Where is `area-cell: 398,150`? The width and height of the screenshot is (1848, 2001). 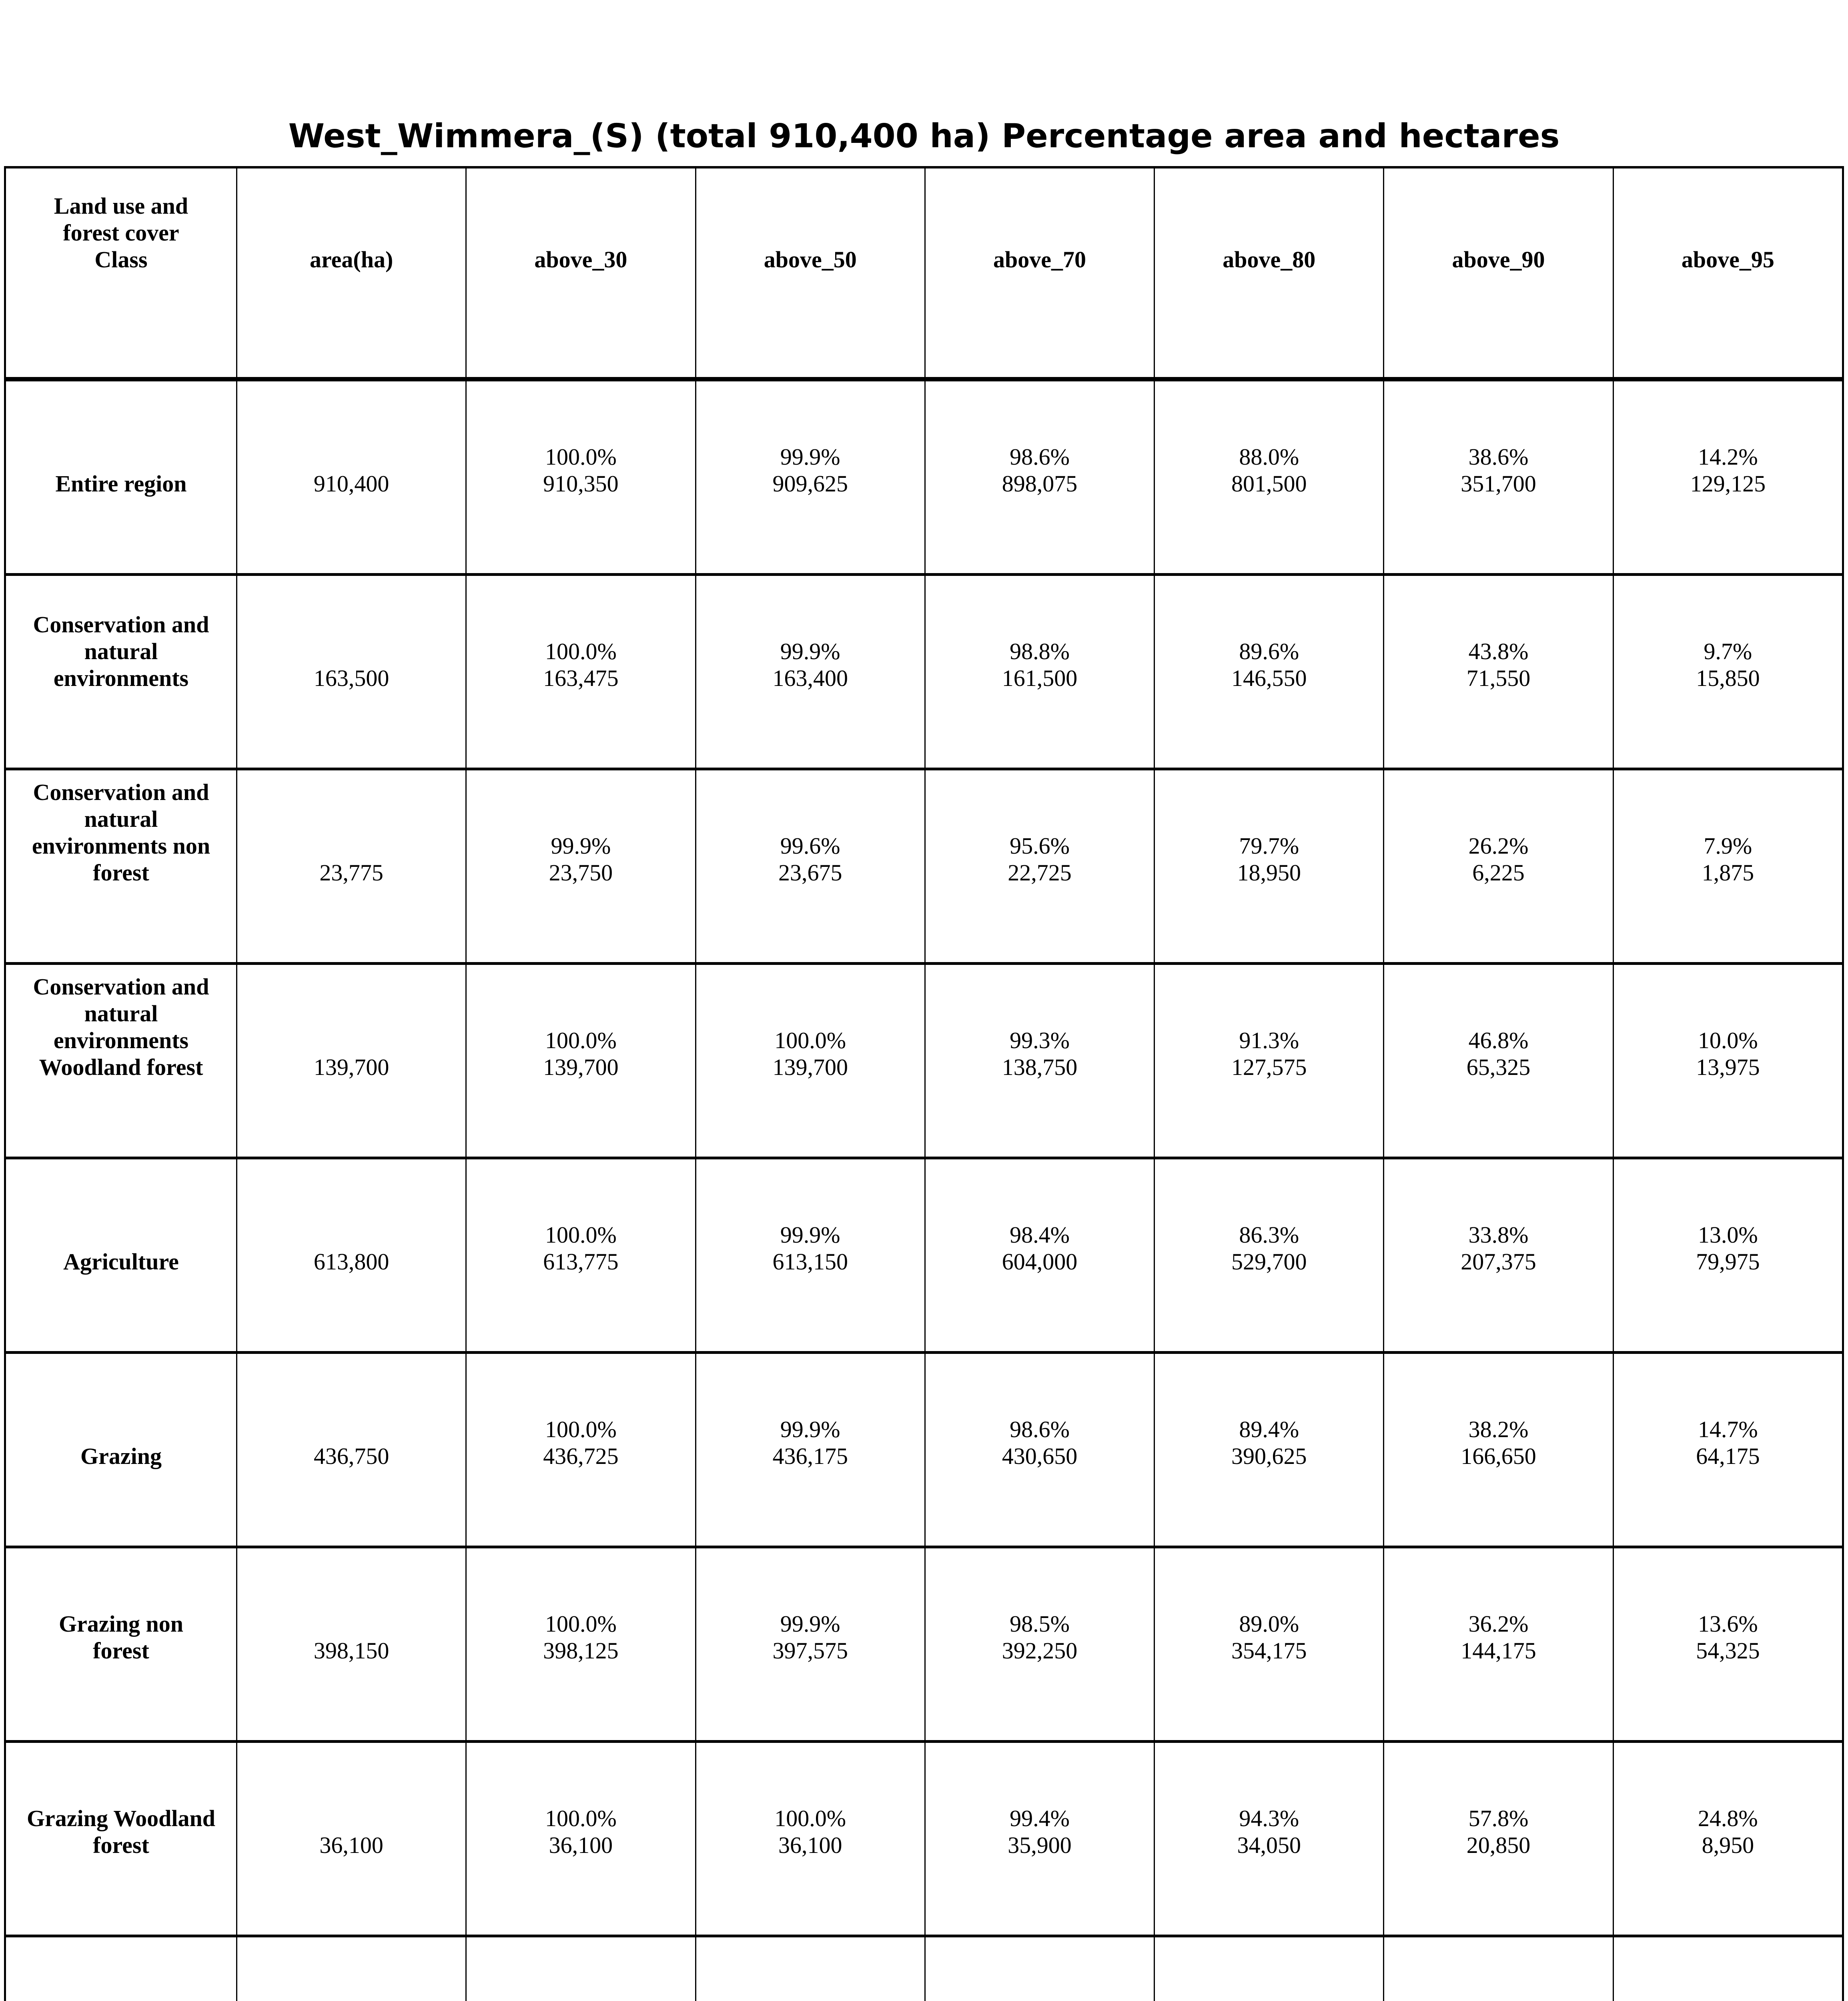
area-cell: 398,150 is located at coordinates (352, 1644).